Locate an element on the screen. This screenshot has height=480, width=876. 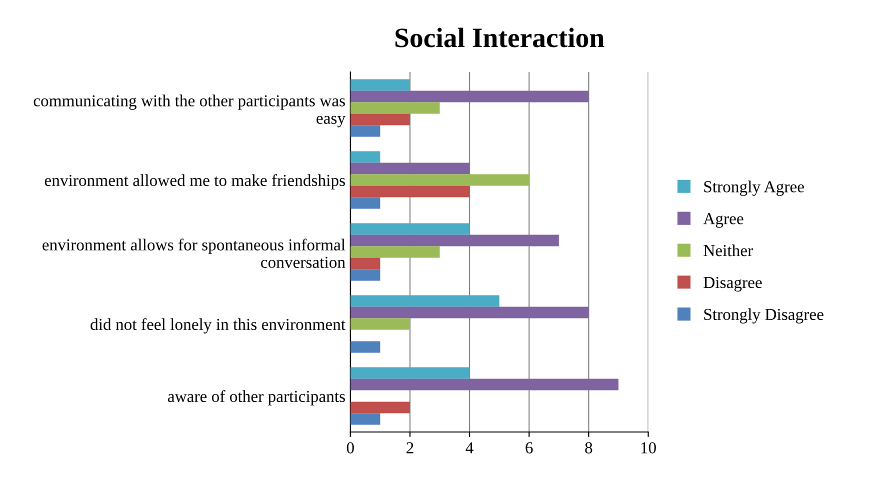
x-tick-label: 10 is located at coordinates (648, 448).